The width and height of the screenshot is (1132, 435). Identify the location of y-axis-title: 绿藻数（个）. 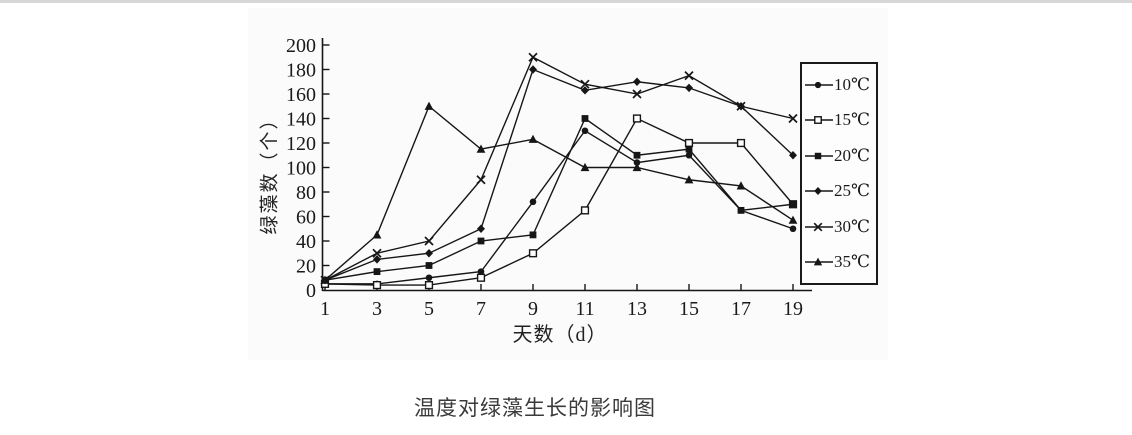
(270, 171).